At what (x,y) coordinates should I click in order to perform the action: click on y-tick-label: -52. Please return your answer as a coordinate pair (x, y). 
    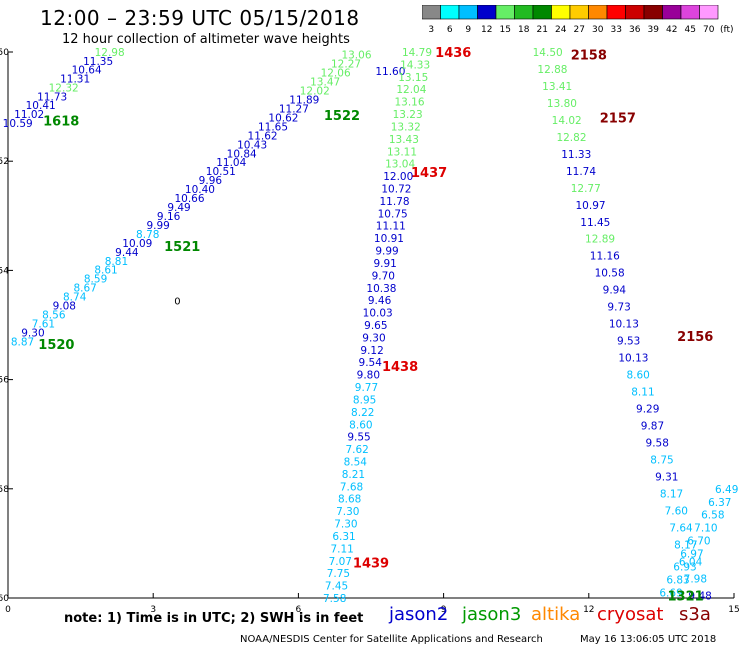
    Looking at the image, I should click on (4, 162).